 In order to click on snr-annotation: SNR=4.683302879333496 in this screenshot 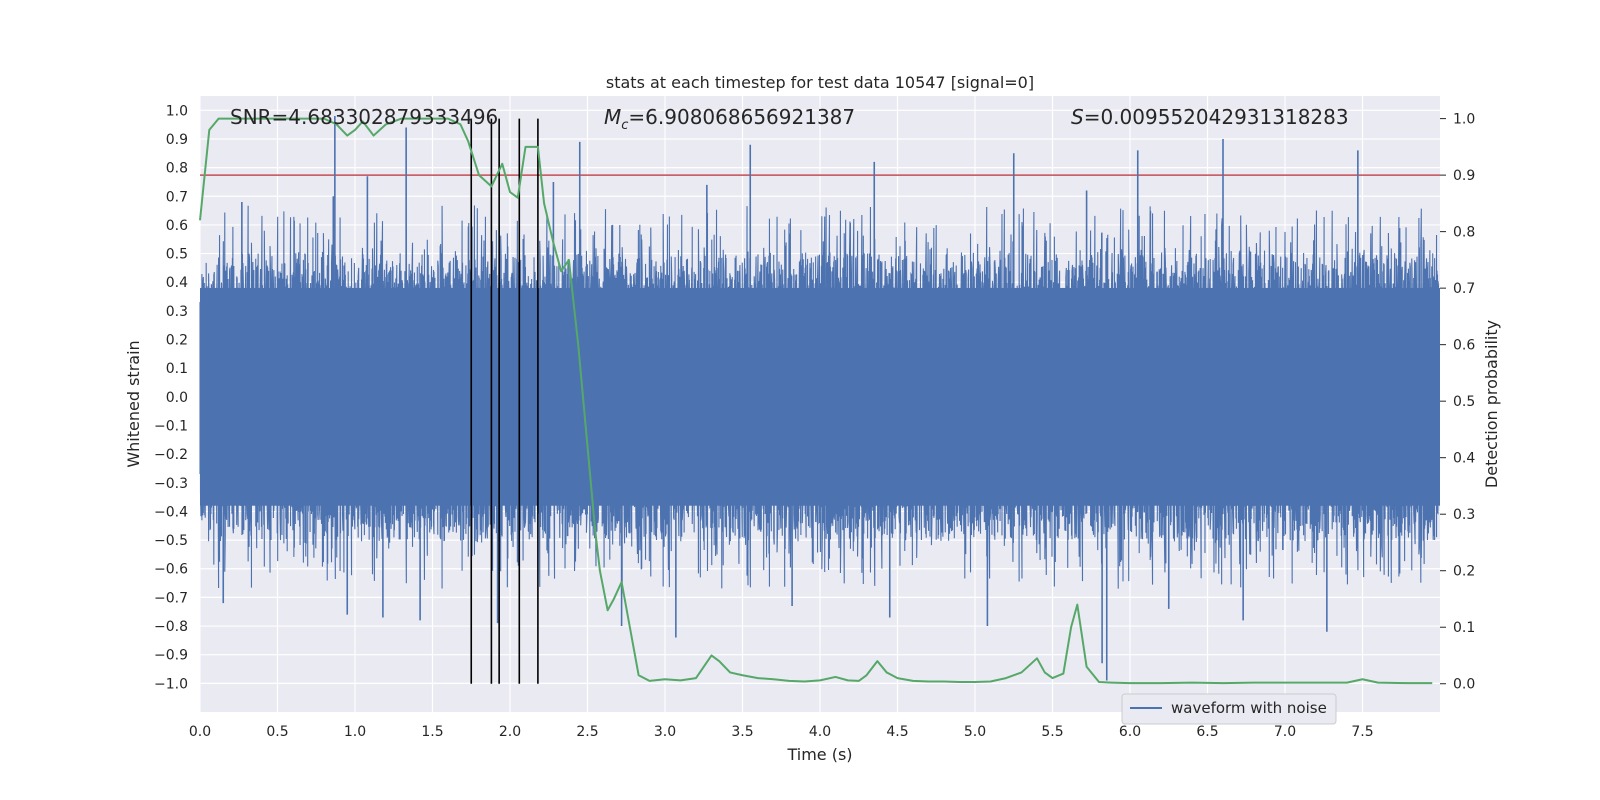, I will do `click(364, 117)`.